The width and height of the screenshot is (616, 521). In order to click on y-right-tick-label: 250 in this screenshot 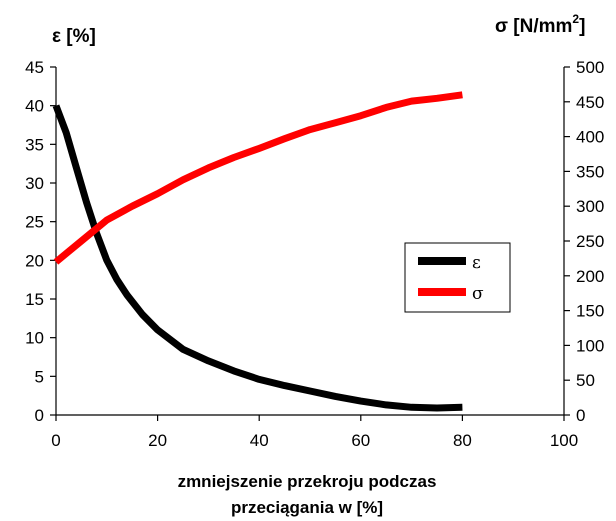, I will do `click(590, 241)`.